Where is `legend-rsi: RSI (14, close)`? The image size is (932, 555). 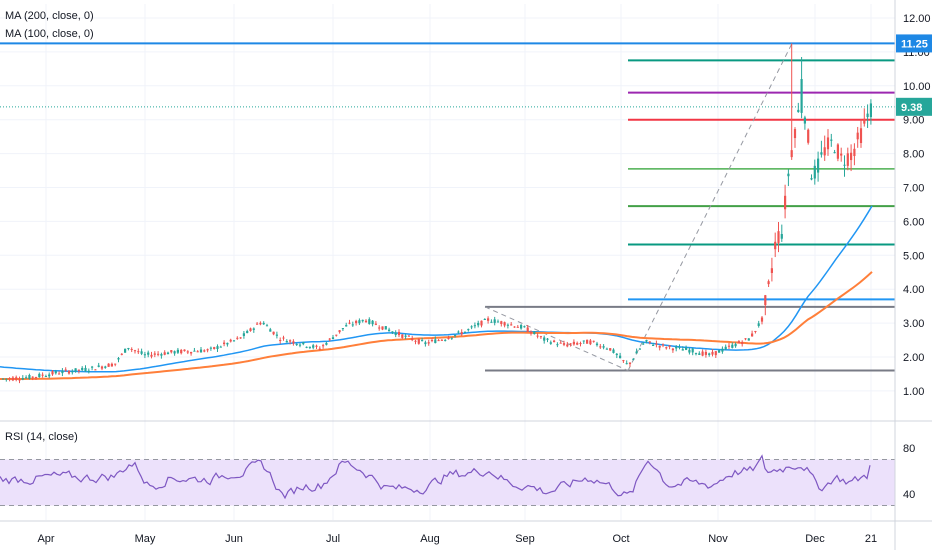 legend-rsi: RSI (14, close) is located at coordinates (41, 437).